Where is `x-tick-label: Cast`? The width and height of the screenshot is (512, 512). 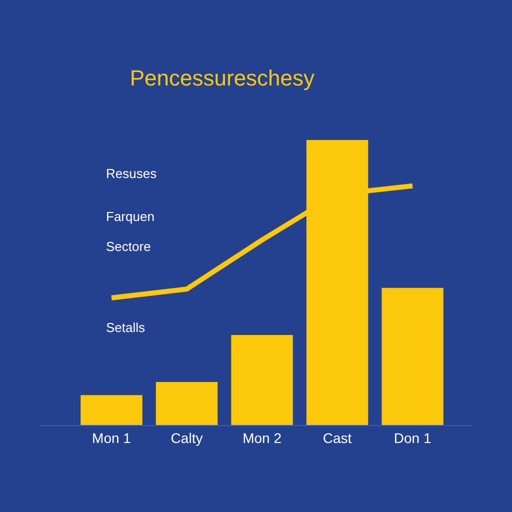 x-tick-label: Cast is located at coordinates (337, 438).